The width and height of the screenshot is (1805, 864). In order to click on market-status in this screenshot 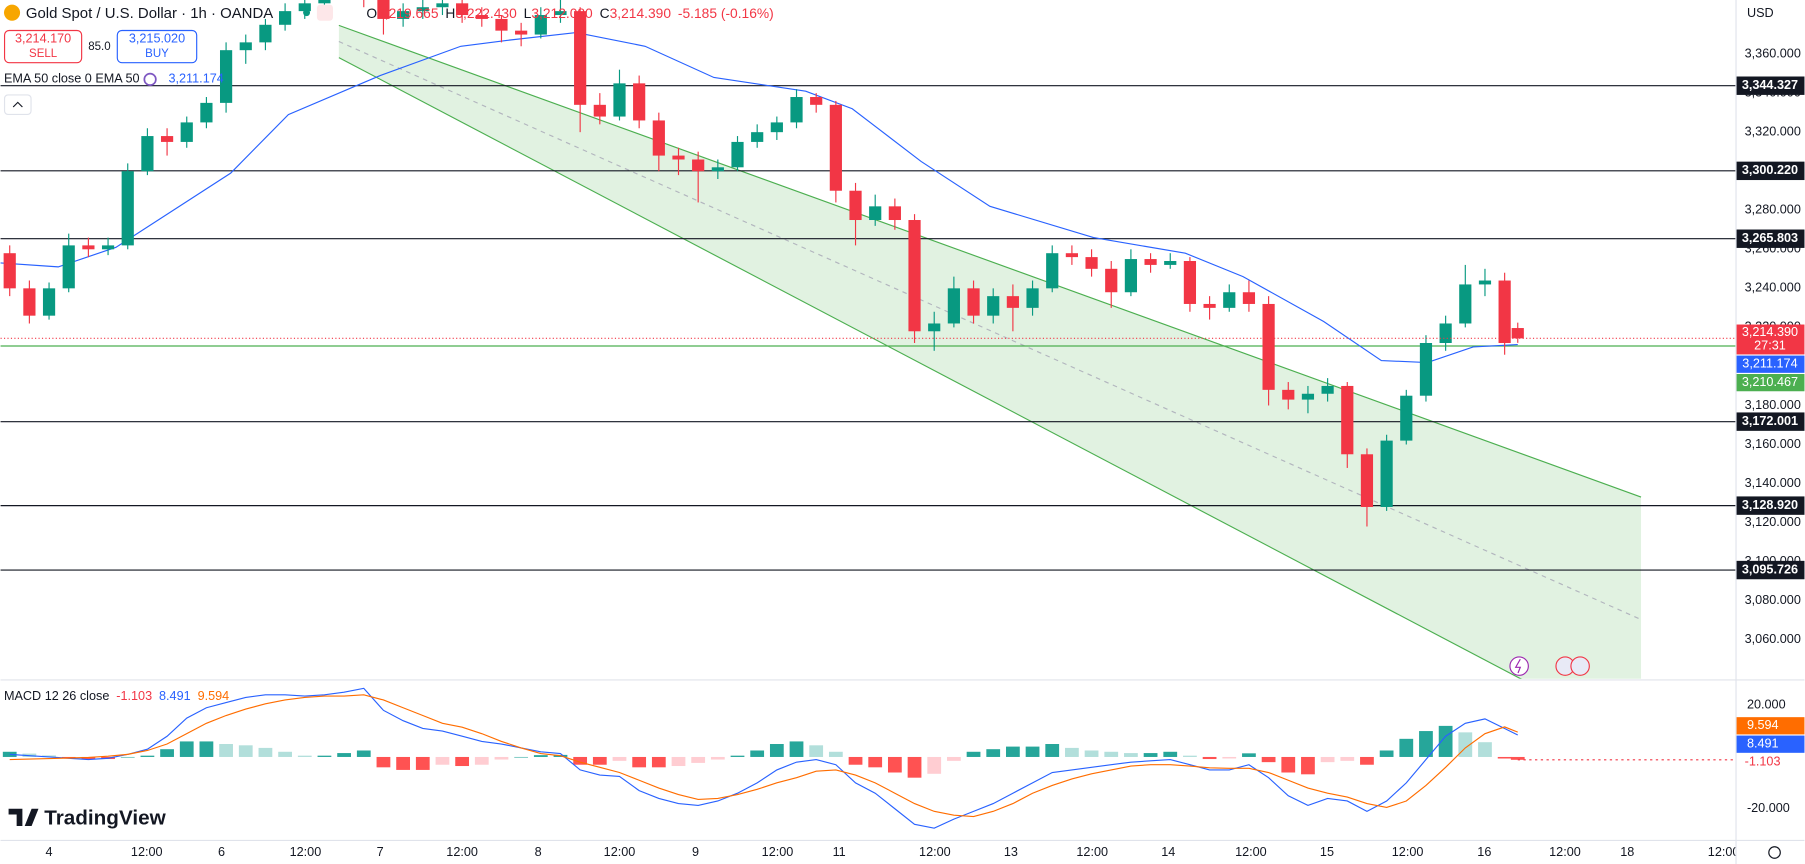, I will do `click(307, 13)`.